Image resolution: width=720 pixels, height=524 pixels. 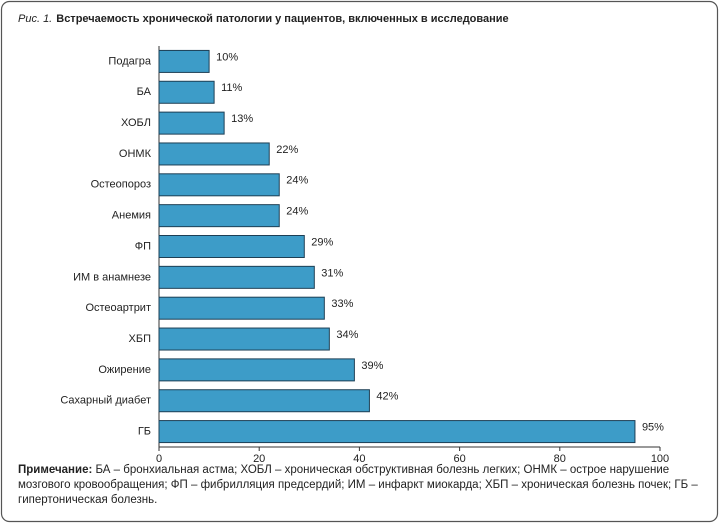 What do you see at coordinates (135, 154) in the screenshot?
I see `y-tick-label: ОНМК` at bounding box center [135, 154].